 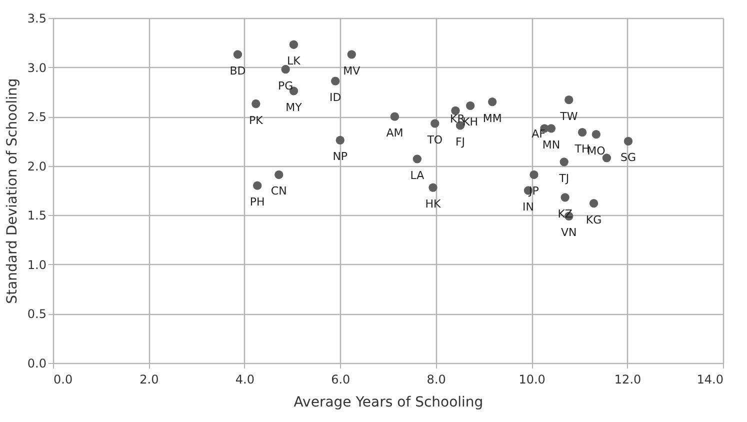 What do you see at coordinates (36, 363) in the screenshot?
I see `y-tick-label: 0.0` at bounding box center [36, 363].